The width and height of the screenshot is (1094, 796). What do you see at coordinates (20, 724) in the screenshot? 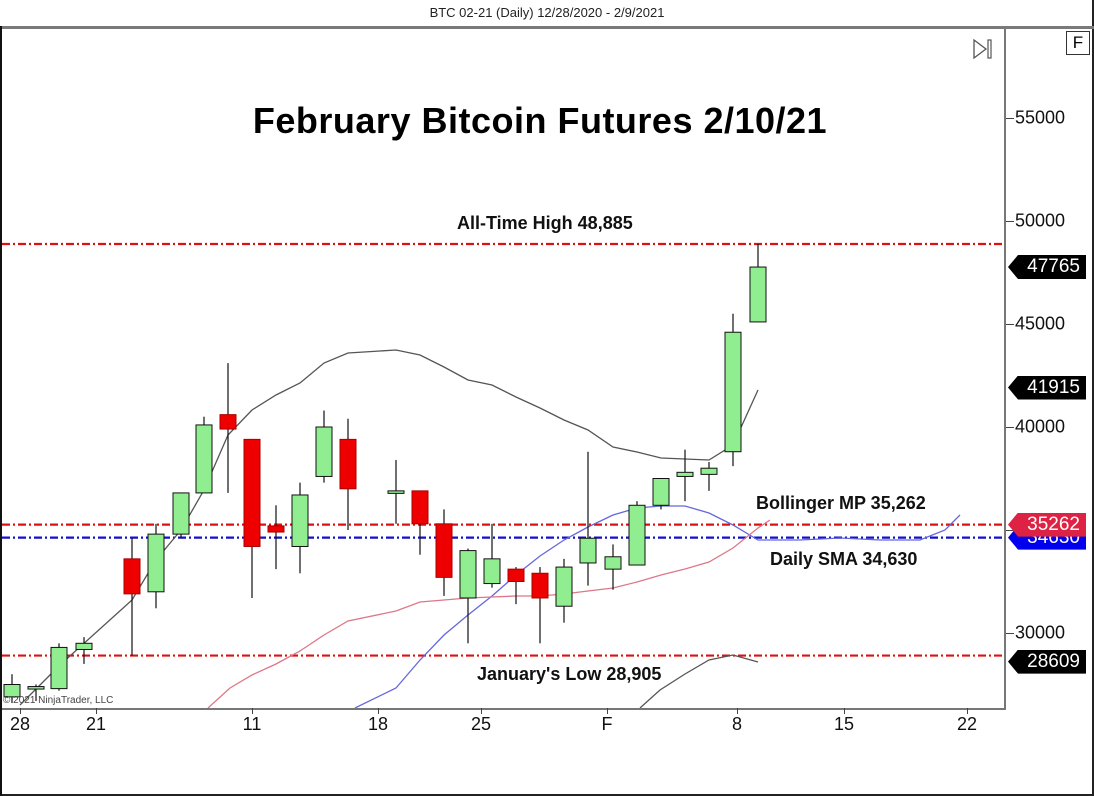
I see `x-tick-label: 28` at bounding box center [20, 724].